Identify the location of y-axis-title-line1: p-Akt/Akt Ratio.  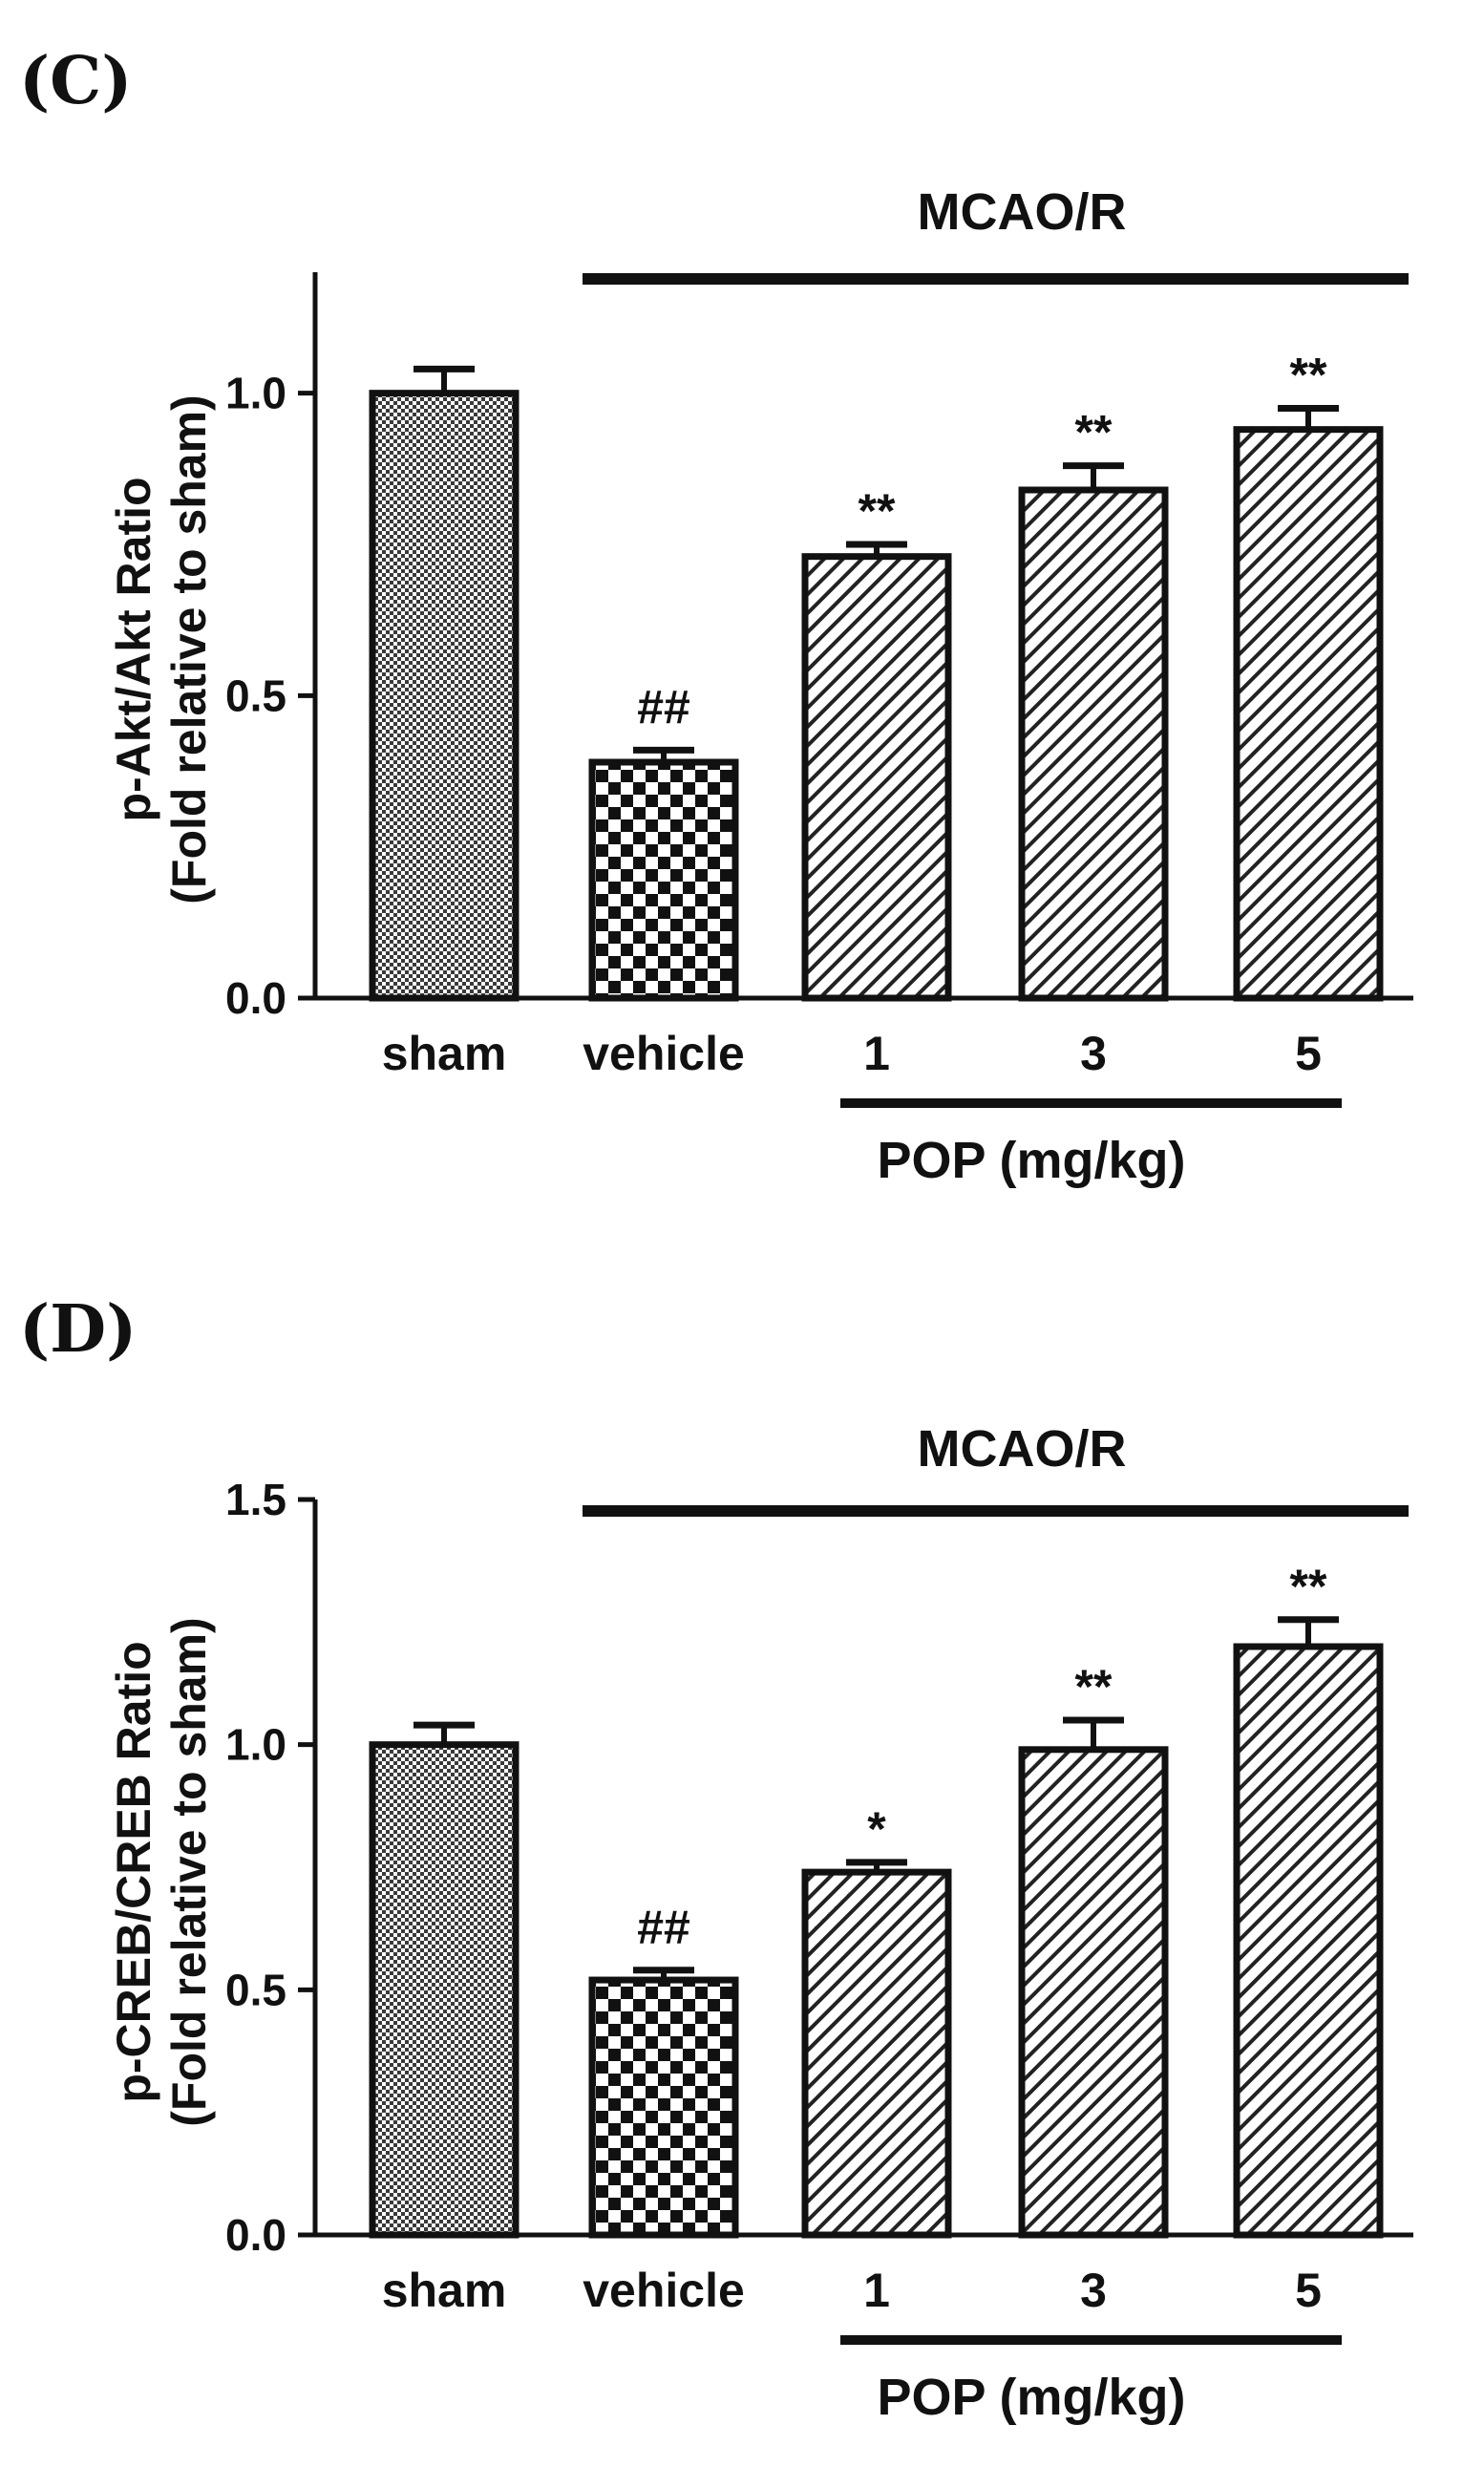
(134, 649).